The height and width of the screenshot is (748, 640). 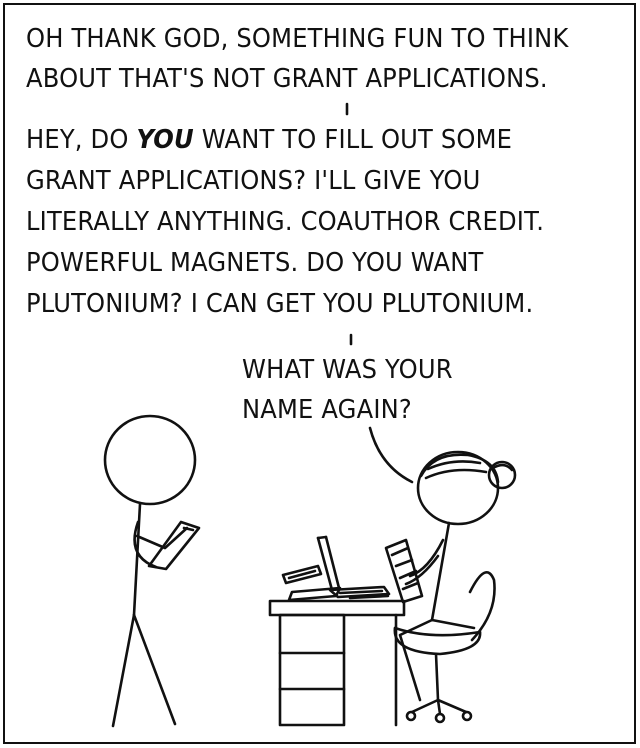 I want to click on chair-icon, so click(x=444, y=647).